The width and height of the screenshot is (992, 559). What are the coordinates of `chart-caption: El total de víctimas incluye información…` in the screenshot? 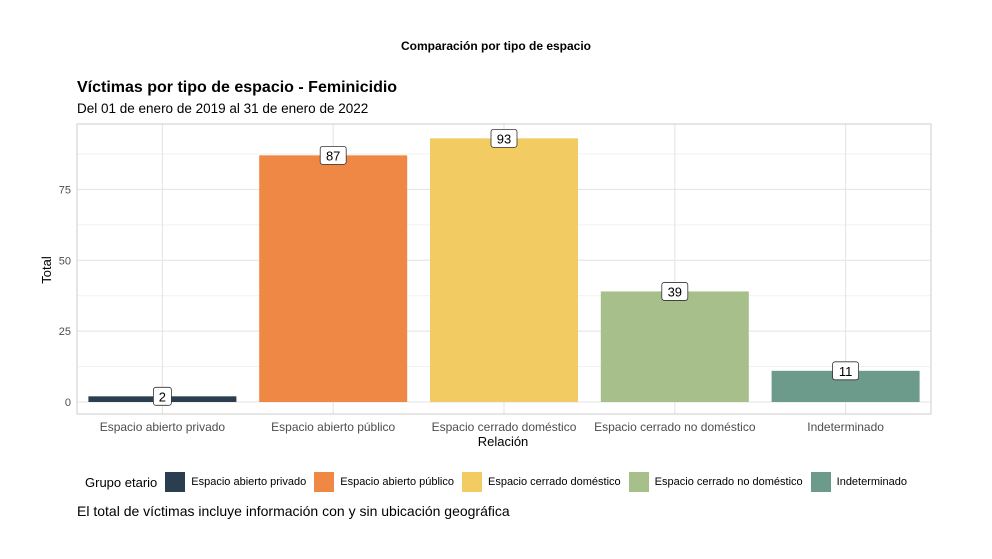 It's located at (293, 511).